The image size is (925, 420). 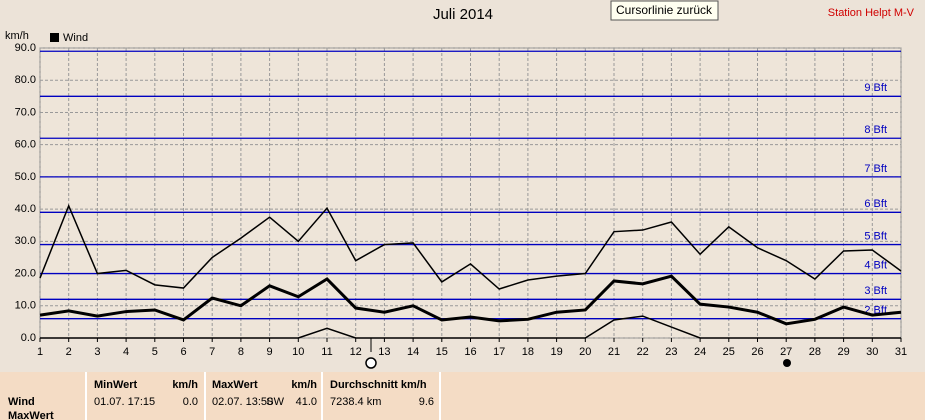 I want to click on y-tick-label: 50.0, so click(x=25, y=177).